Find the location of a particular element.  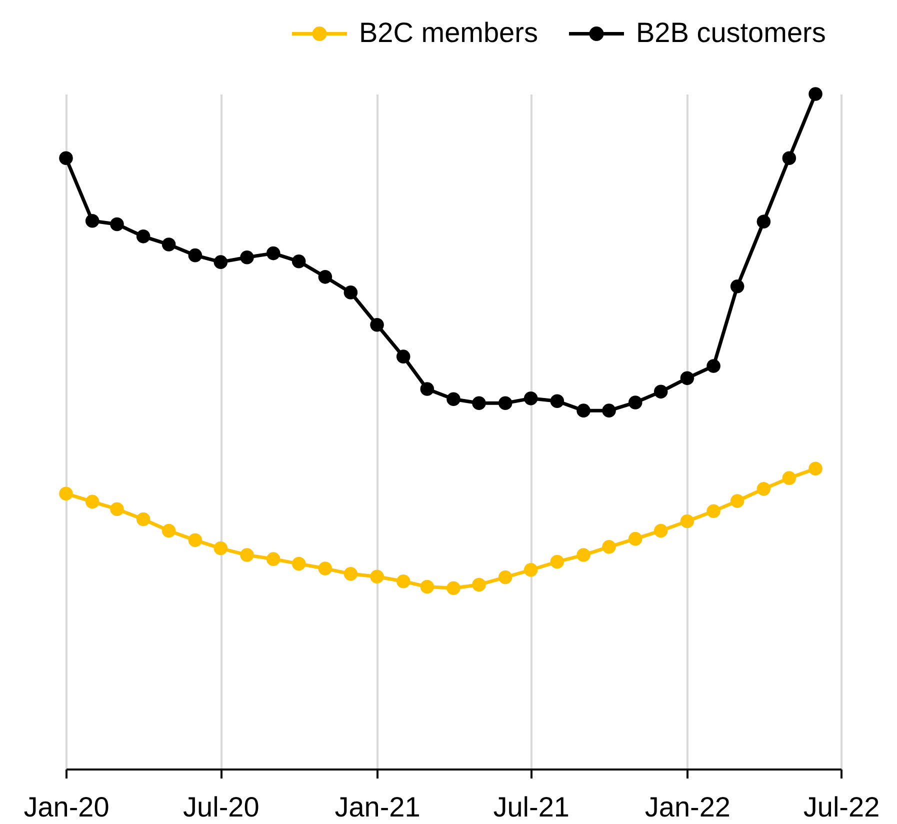

x-tick-label: Jul-22 is located at coordinates (841, 807).